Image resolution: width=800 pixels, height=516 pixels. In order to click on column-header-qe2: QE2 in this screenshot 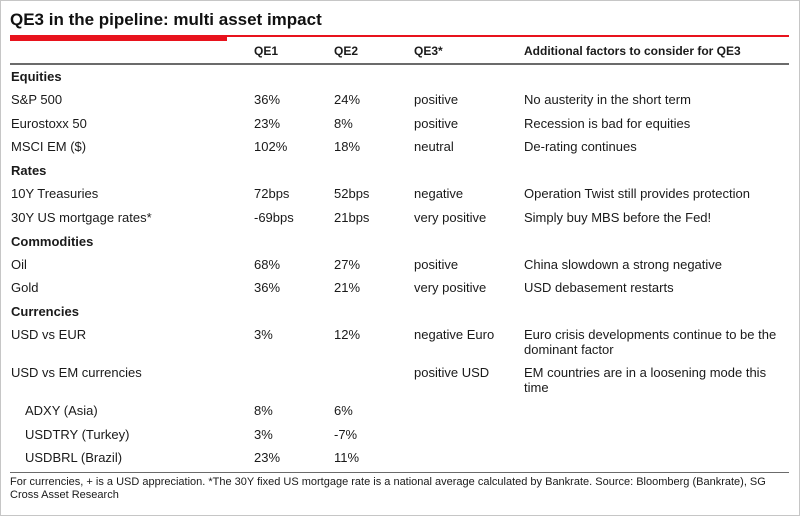, I will do `click(346, 51)`.